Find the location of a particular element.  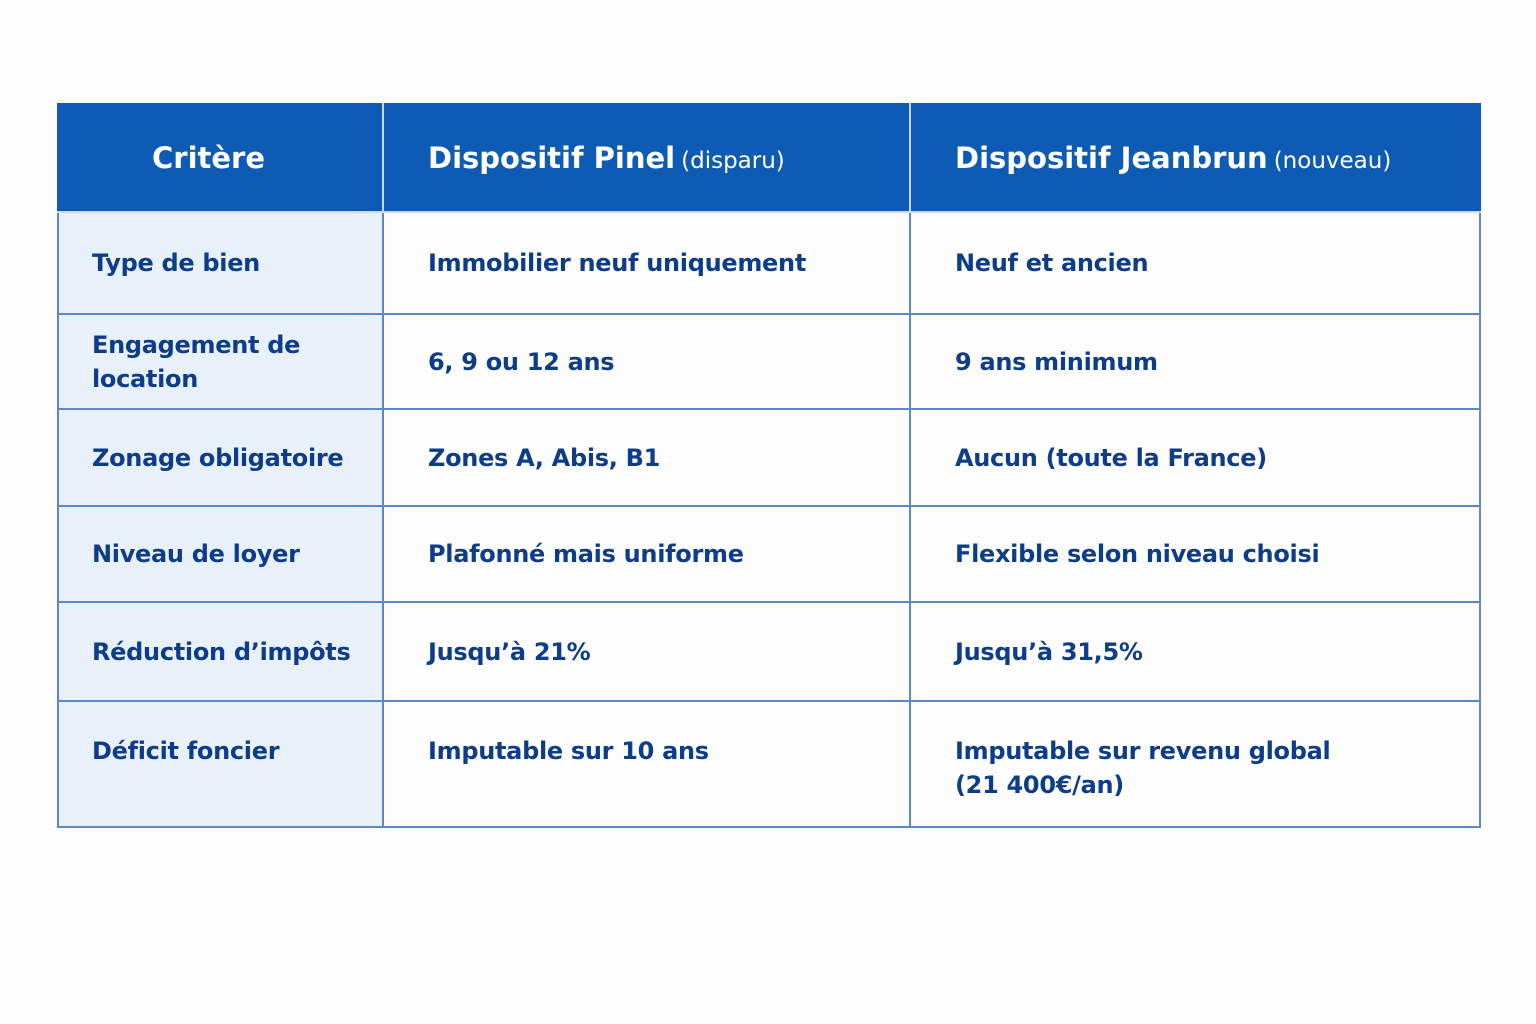

criterion-cell: Réduction d’impôts is located at coordinates (220, 651).